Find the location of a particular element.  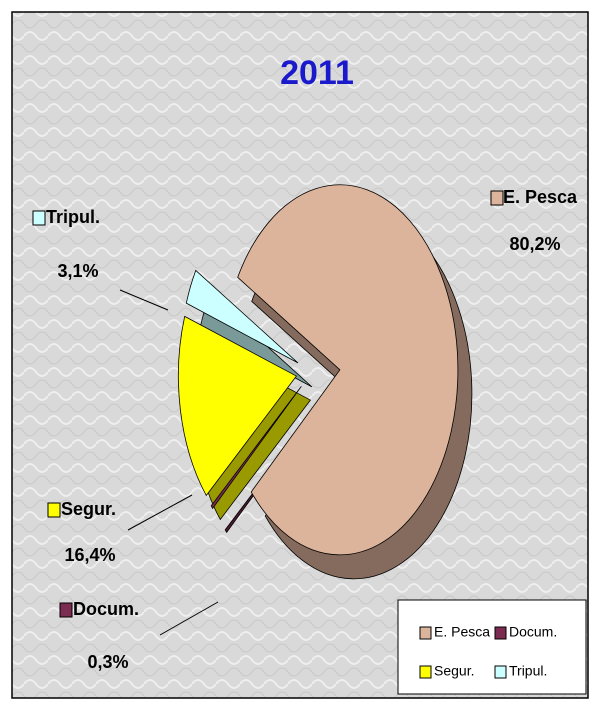

legend-label: Segur. is located at coordinates (454, 671).